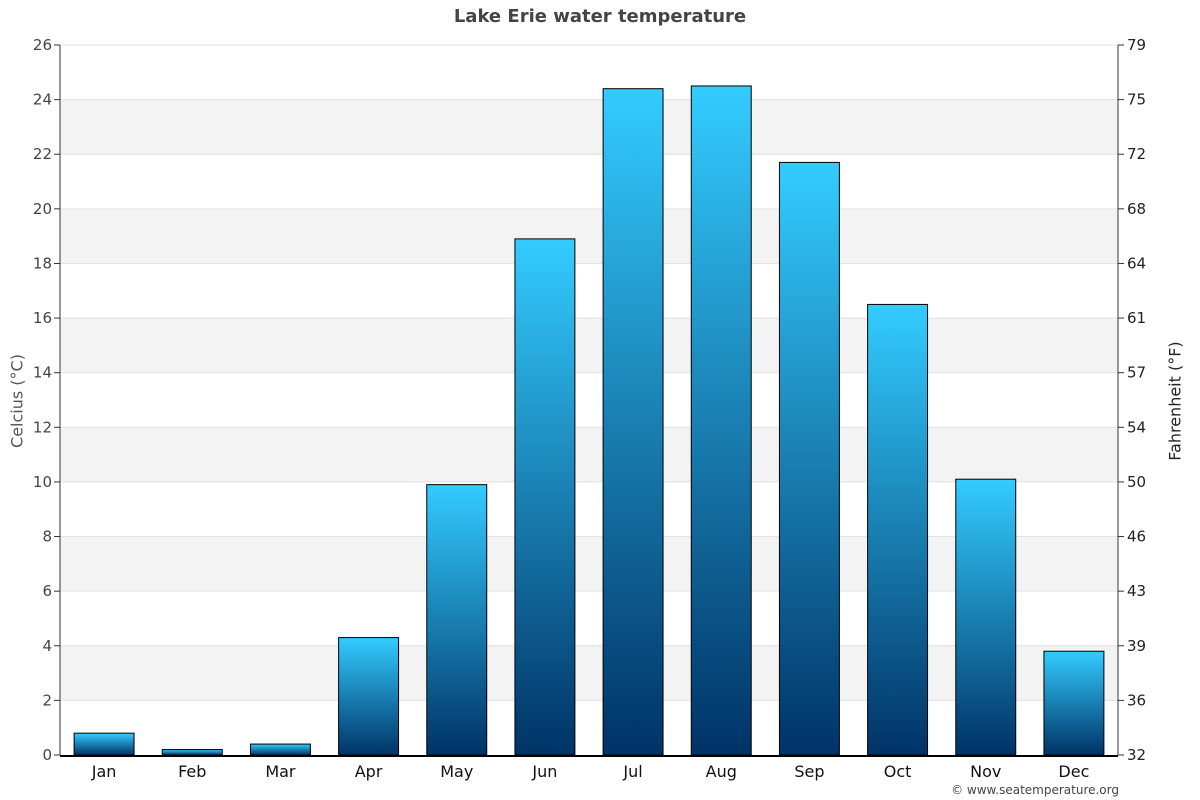 The image size is (1200, 800). I want to click on y-tick-label-right: 61, so click(1136, 318).